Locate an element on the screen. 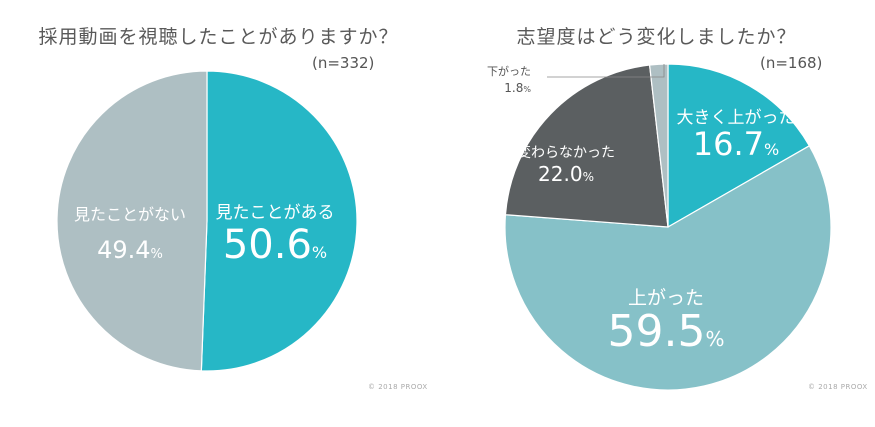  slice-value-label-2: 22.0% is located at coordinates (566, 174).